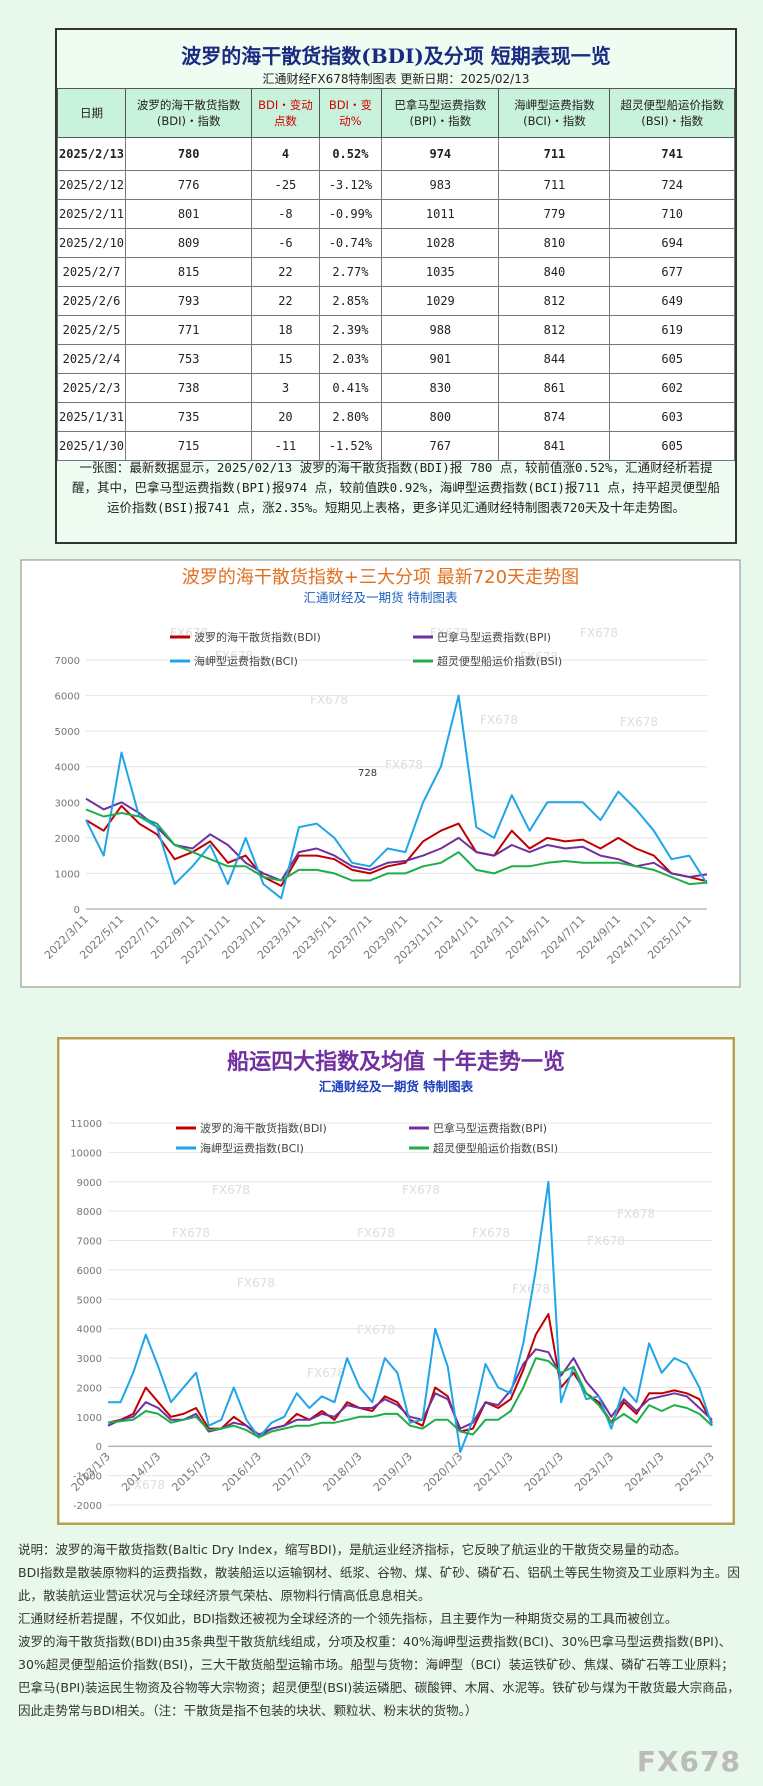  What do you see at coordinates (672, 388) in the screenshot?
I see `table-cell: 602` at bounding box center [672, 388].